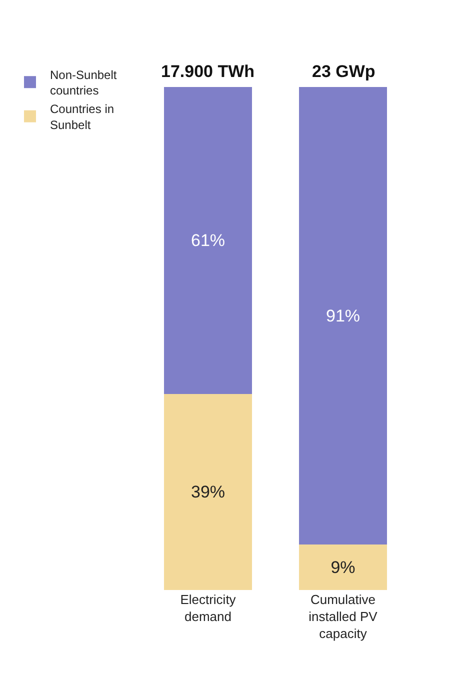  I want to click on x-tick-label: Cumulative installed PV capacity, so click(343, 616).